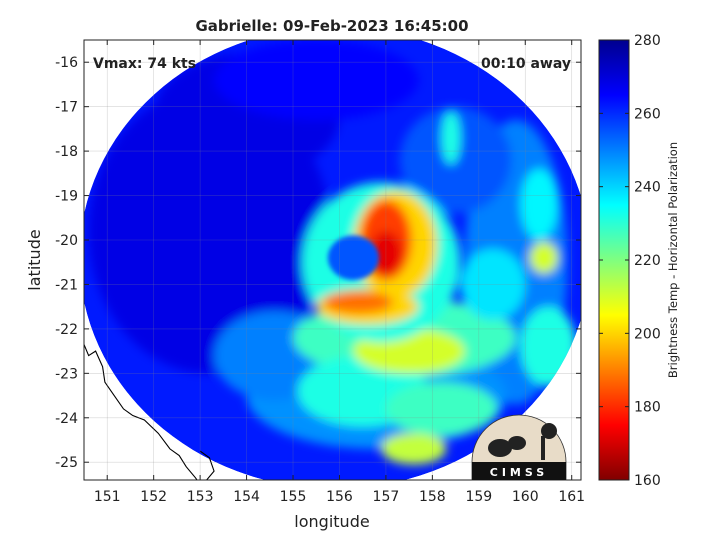 The height and width of the screenshot is (540, 720). Describe the element at coordinates (246, 497) in the screenshot. I see `x-tick-label: 154` at that location.